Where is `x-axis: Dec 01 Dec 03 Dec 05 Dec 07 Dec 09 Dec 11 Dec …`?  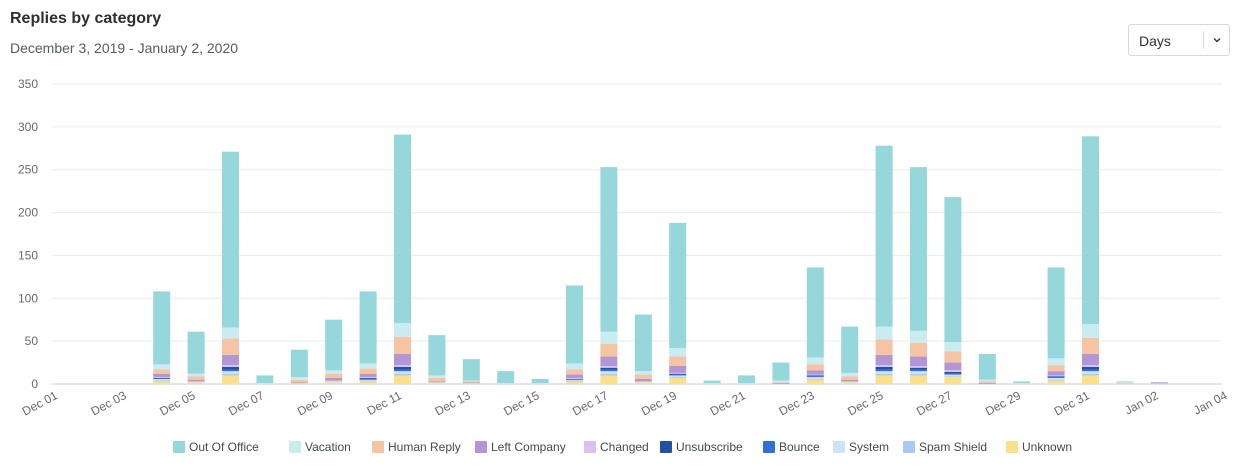 x-axis: Dec 01 Dec 03 Dec 05 Dec 07 Dec 09 Dec 11 Dec … is located at coordinates (625, 403).